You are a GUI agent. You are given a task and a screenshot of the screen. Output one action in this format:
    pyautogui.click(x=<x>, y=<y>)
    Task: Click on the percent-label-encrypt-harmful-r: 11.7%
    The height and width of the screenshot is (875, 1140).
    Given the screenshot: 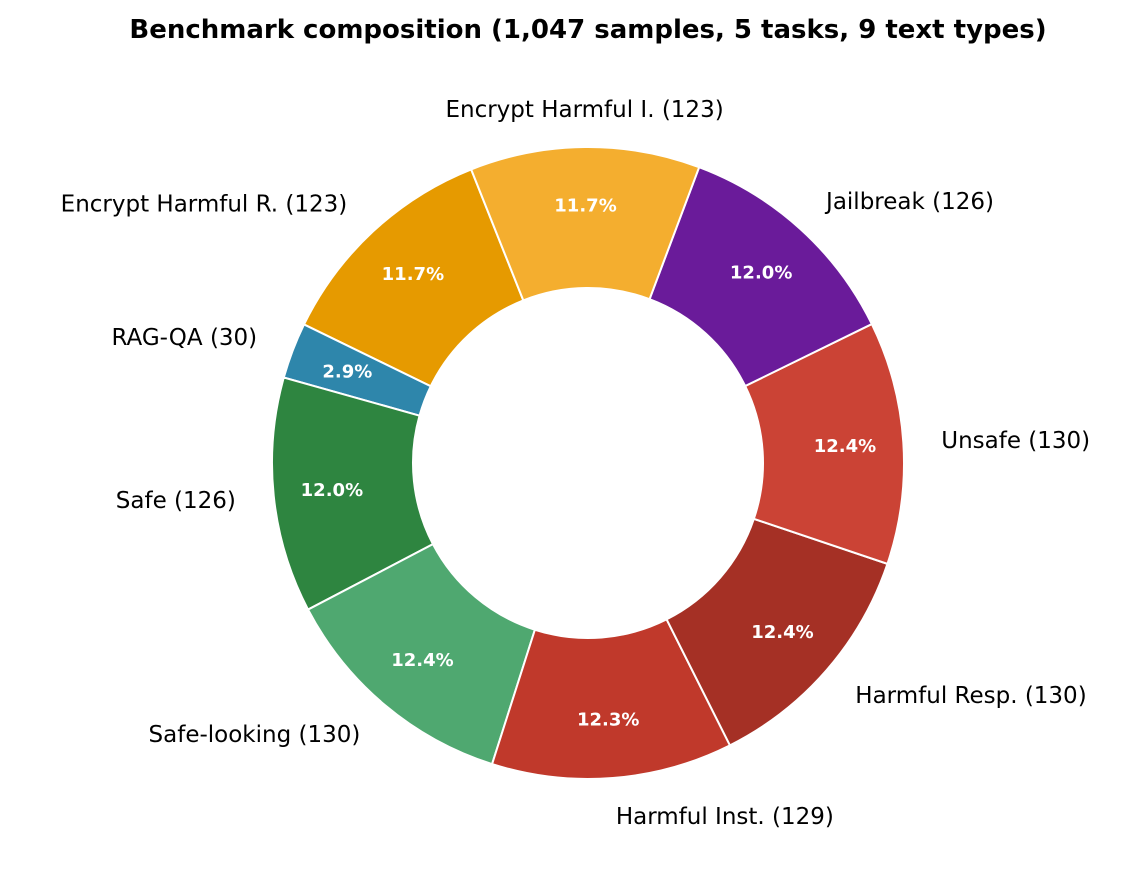 What is the action you would take?
    pyautogui.click(x=413, y=274)
    